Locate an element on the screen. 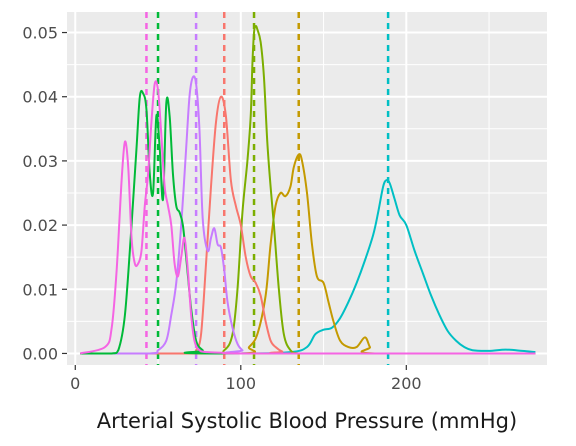 This screenshot has height=446, width=576. x-axis: 0 100 200 is located at coordinates (246, 379).